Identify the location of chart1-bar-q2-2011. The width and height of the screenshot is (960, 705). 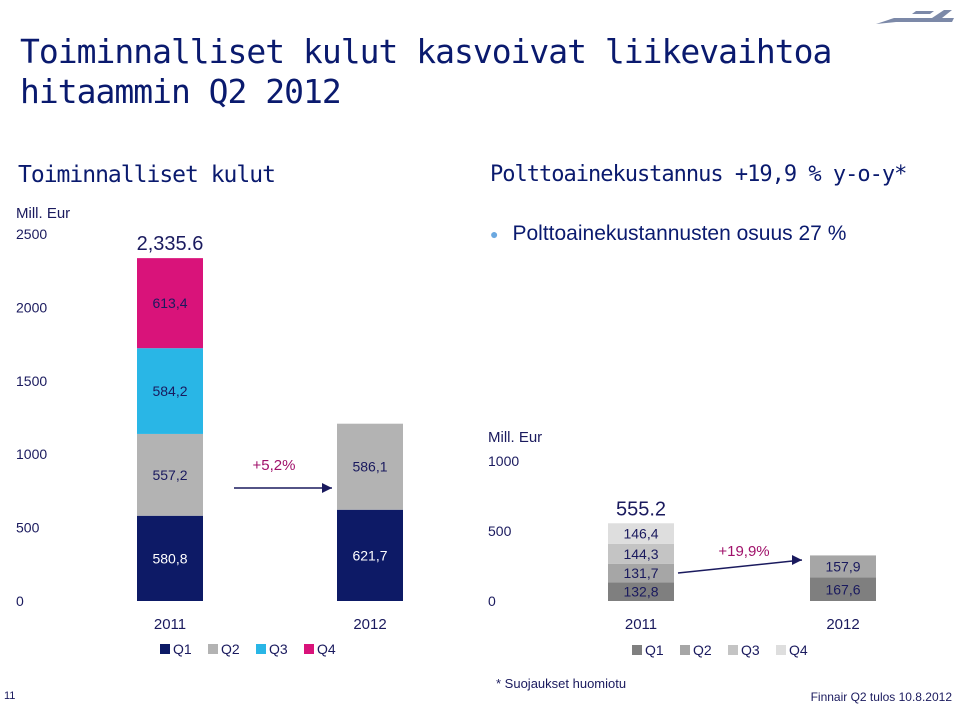
(170, 474).